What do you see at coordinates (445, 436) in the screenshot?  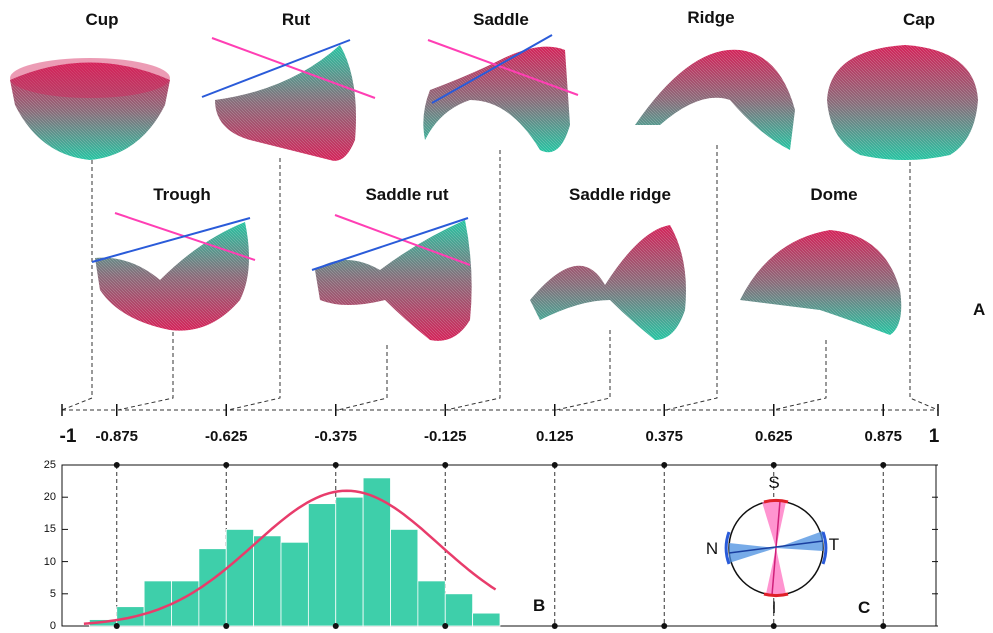 I see `axis-tick-label: -0.125` at bounding box center [445, 436].